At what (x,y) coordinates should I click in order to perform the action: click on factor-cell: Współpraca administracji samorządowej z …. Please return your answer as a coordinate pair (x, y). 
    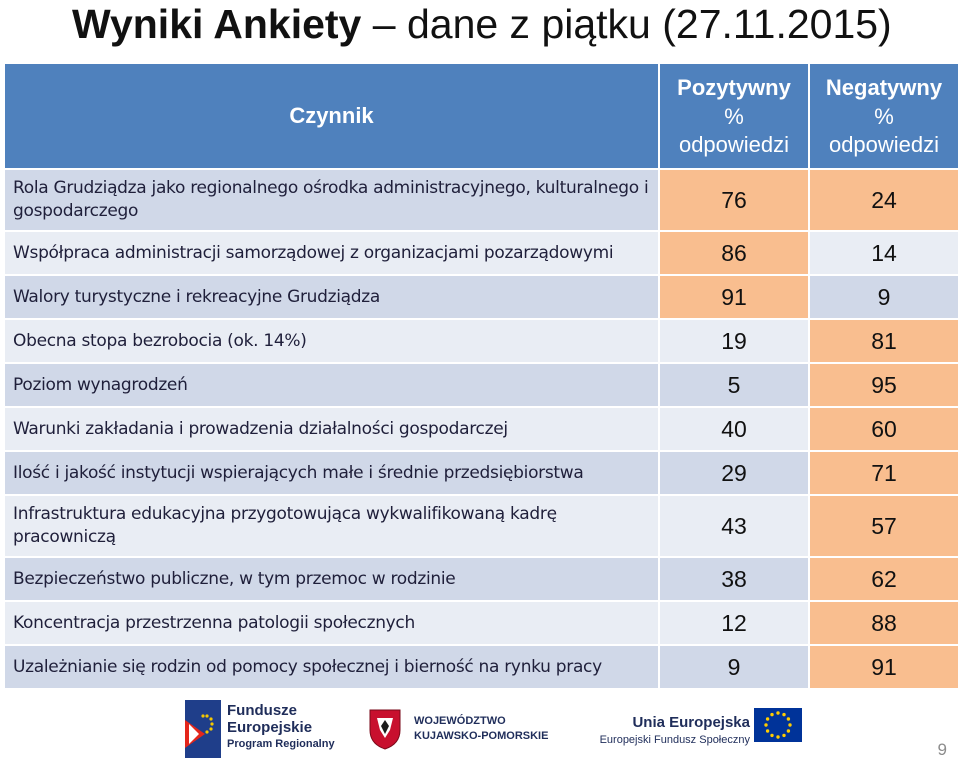
    Looking at the image, I should click on (331, 253).